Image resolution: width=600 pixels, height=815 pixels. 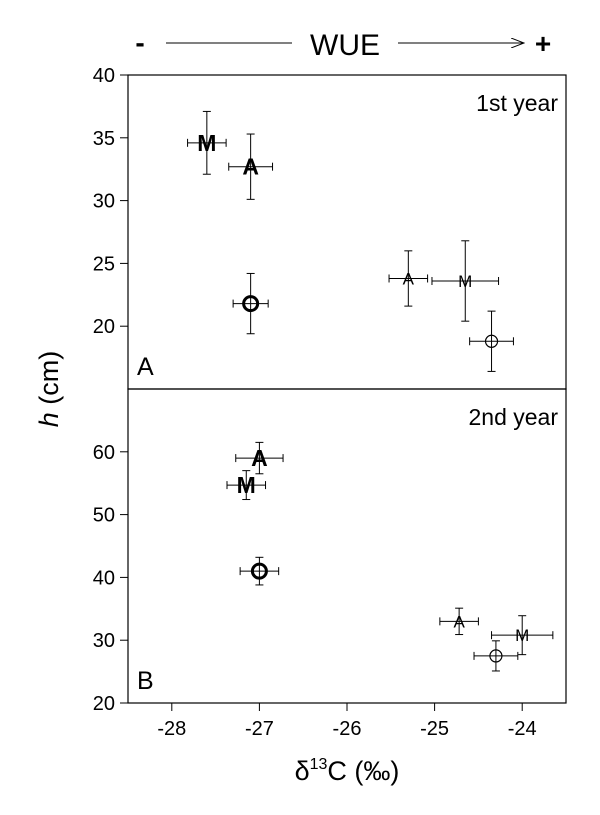 What do you see at coordinates (104, 202) in the screenshot?
I see `panel-a-ytick-label: 30` at bounding box center [104, 202].